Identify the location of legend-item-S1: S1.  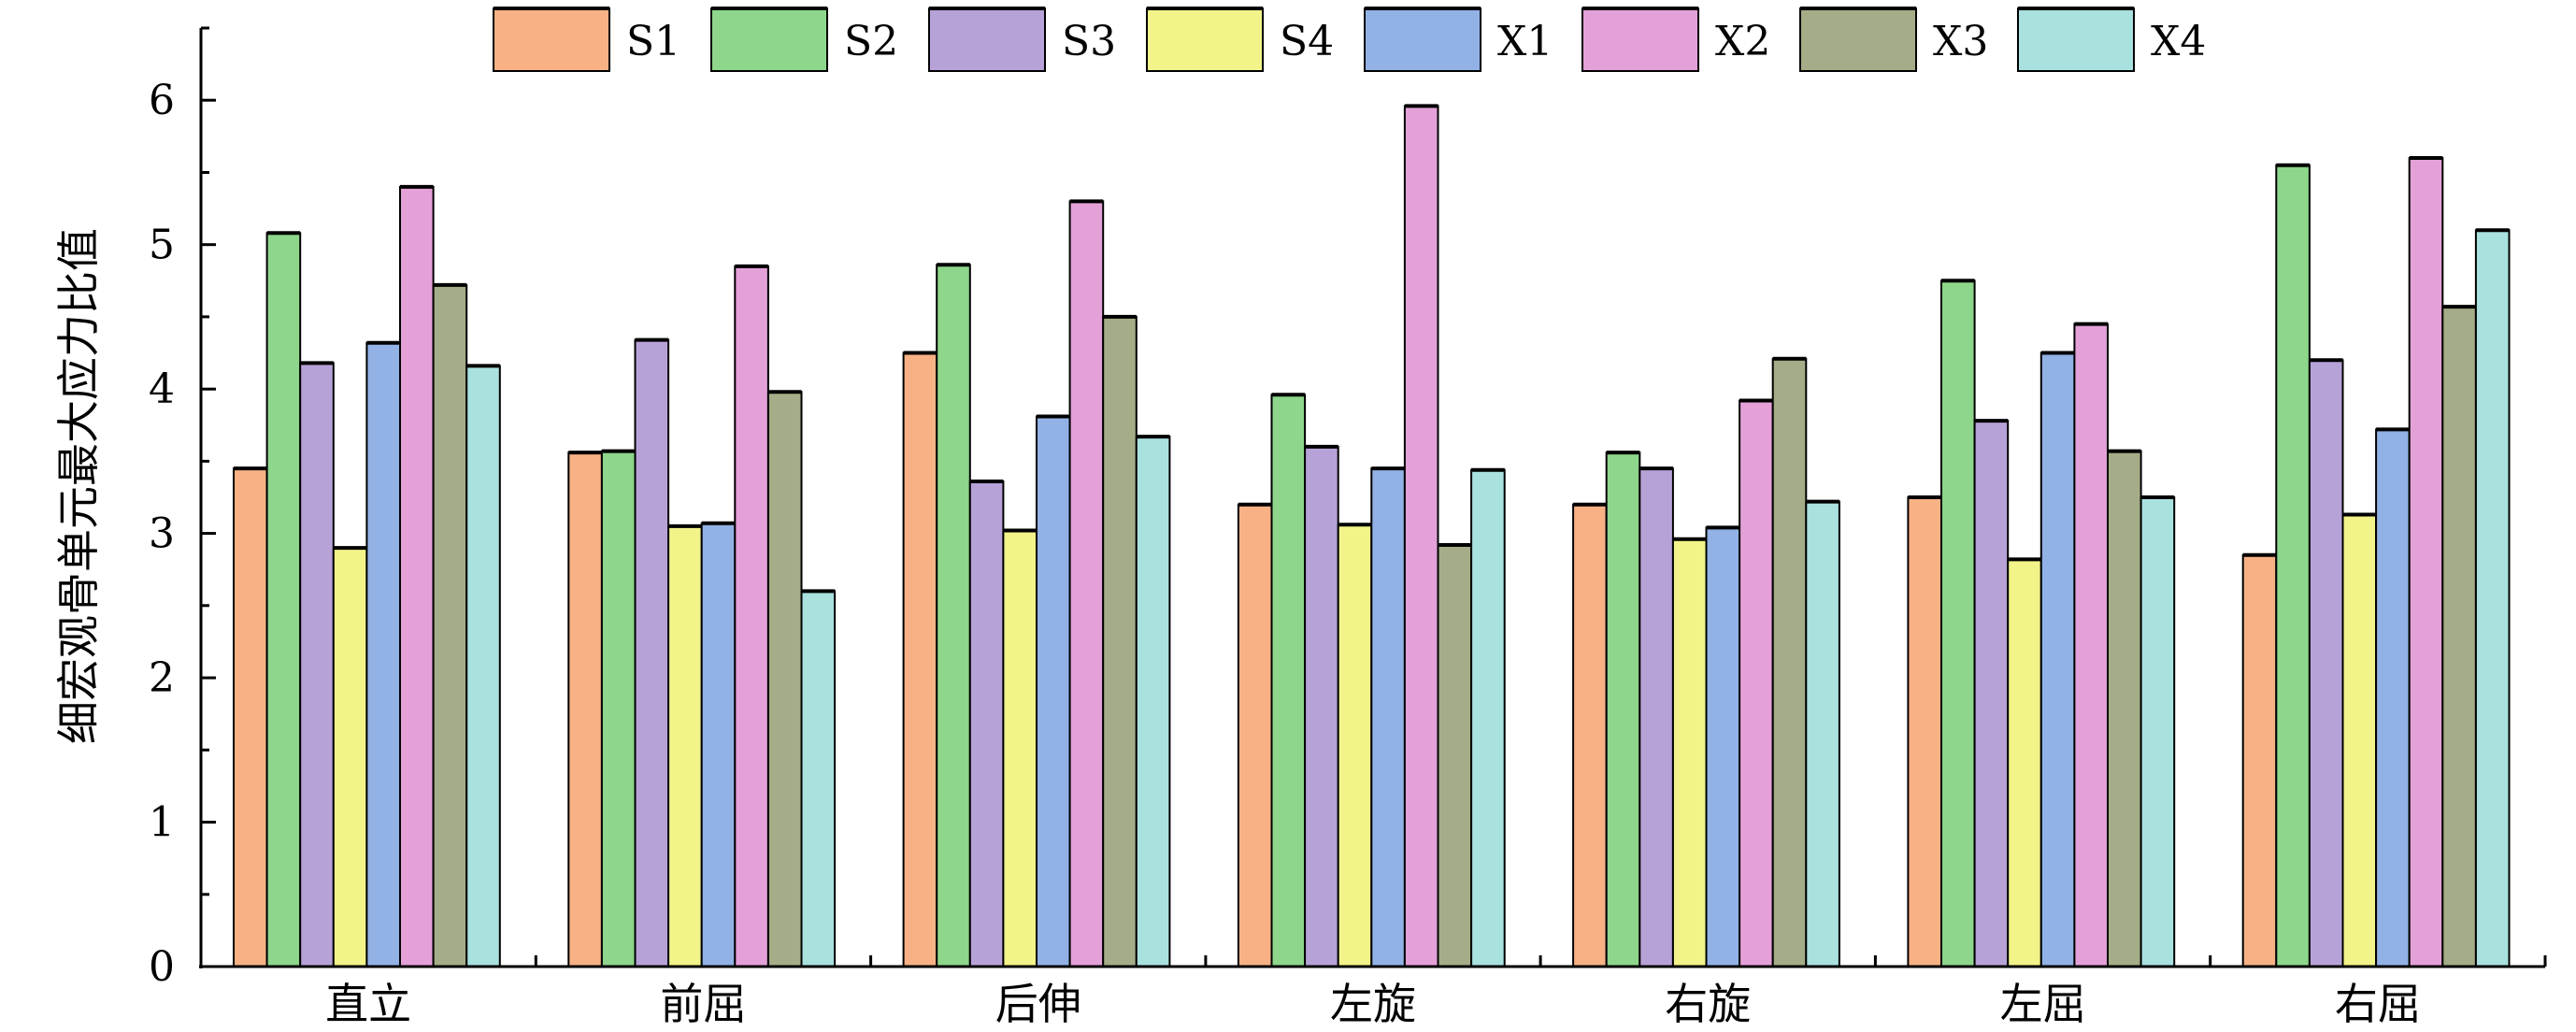
(586, 39).